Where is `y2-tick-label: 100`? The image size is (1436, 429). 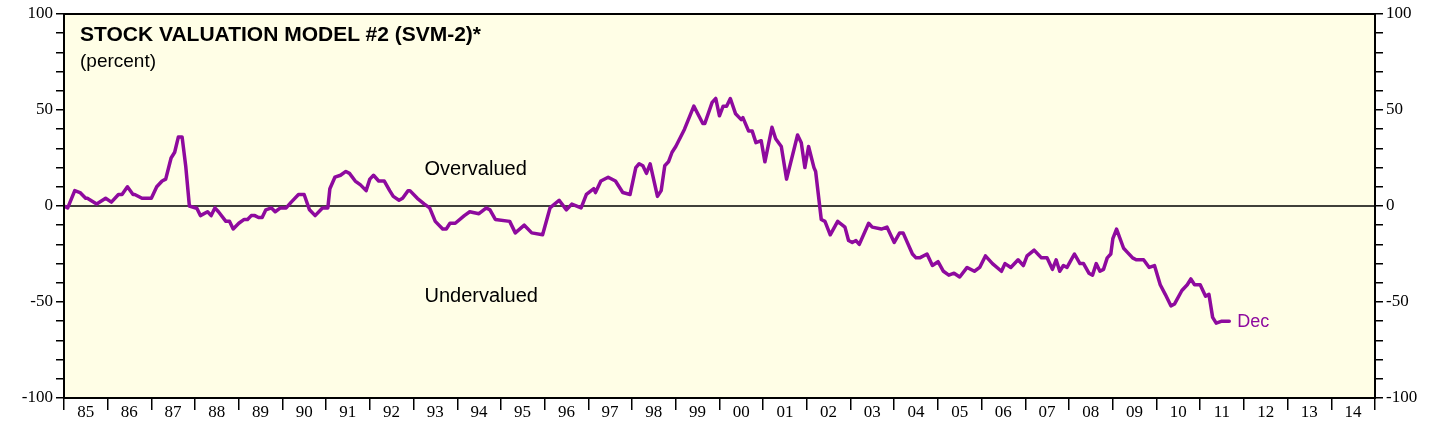
y2-tick-label: 100 is located at coordinates (1399, 13).